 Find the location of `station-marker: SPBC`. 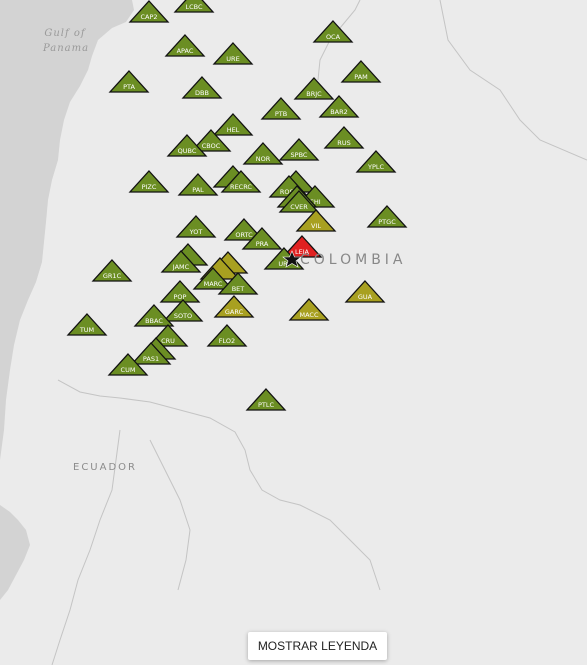

station-marker: SPBC is located at coordinates (299, 149).